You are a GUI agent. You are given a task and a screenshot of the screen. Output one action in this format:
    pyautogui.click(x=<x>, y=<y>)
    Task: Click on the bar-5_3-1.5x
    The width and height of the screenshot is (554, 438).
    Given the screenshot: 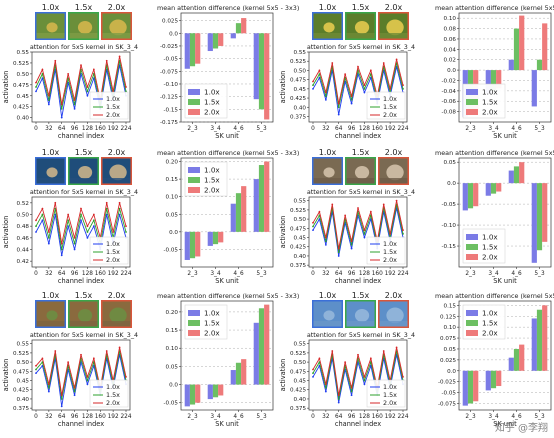 What is the action you would take?
    pyautogui.click(x=539, y=340)
    